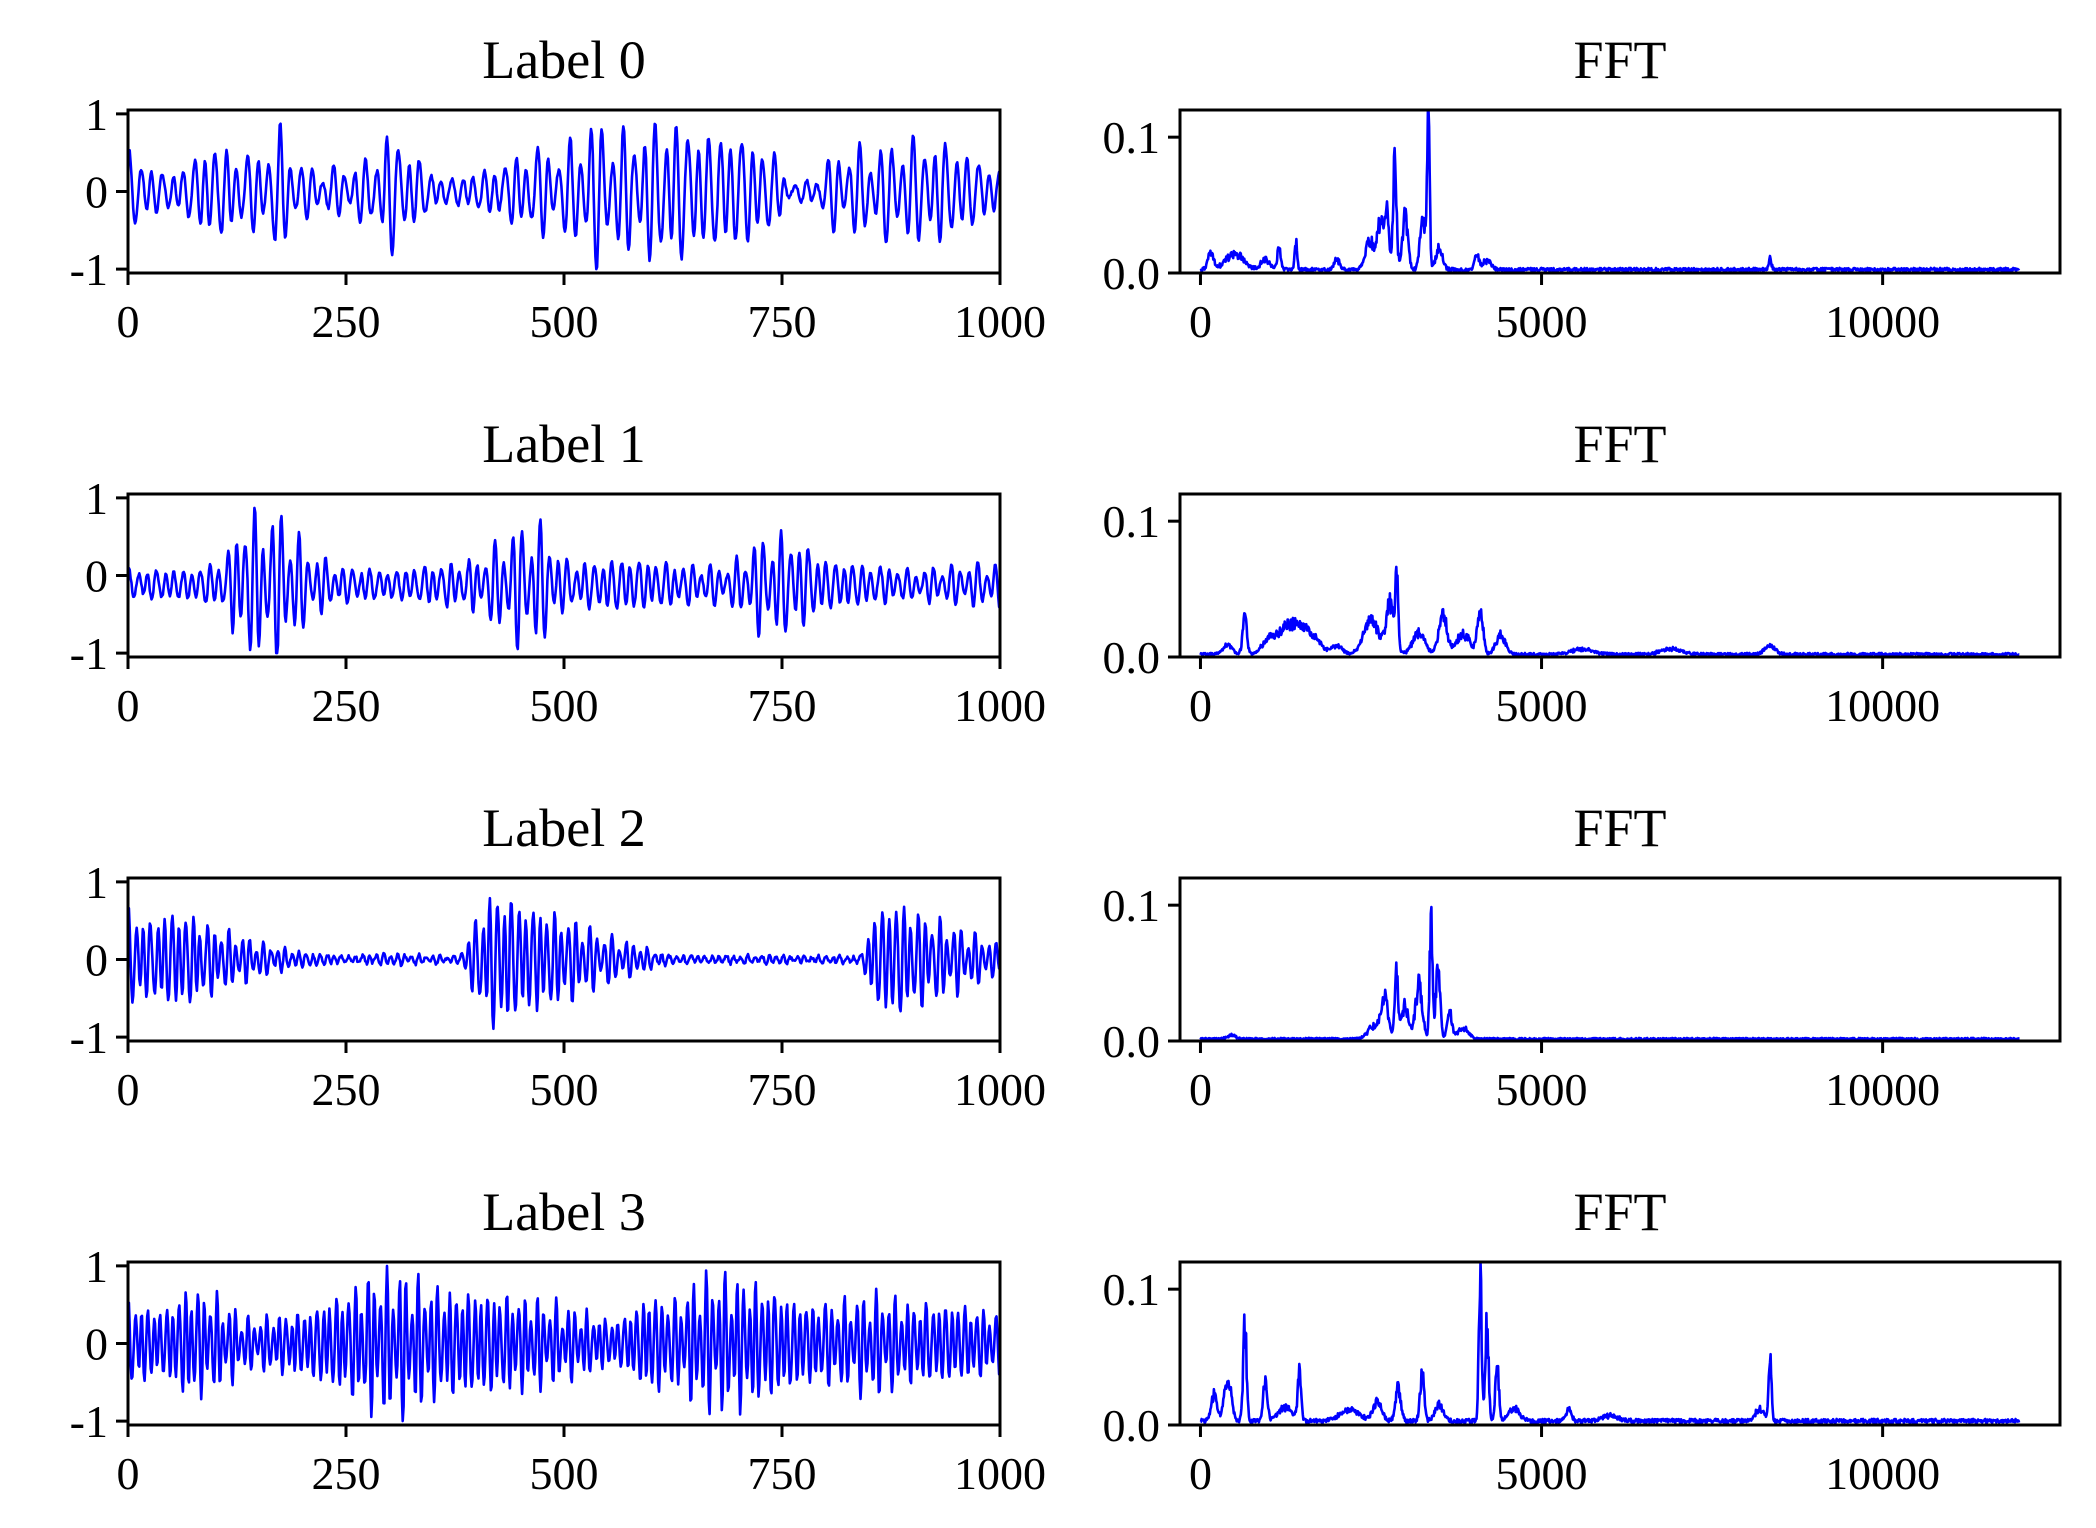 The image size is (2096, 1528). What do you see at coordinates (563, 60) in the screenshot?
I see `subplot-title: Label 0` at bounding box center [563, 60].